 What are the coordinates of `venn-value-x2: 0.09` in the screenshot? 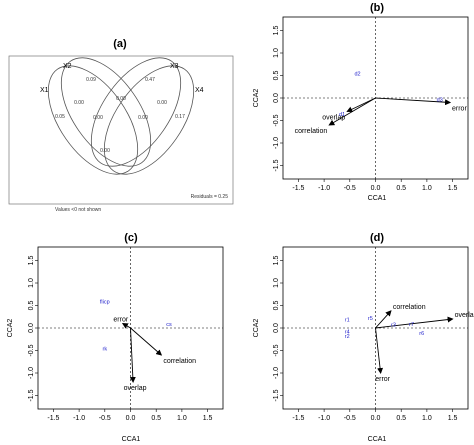 It's located at (91, 80).